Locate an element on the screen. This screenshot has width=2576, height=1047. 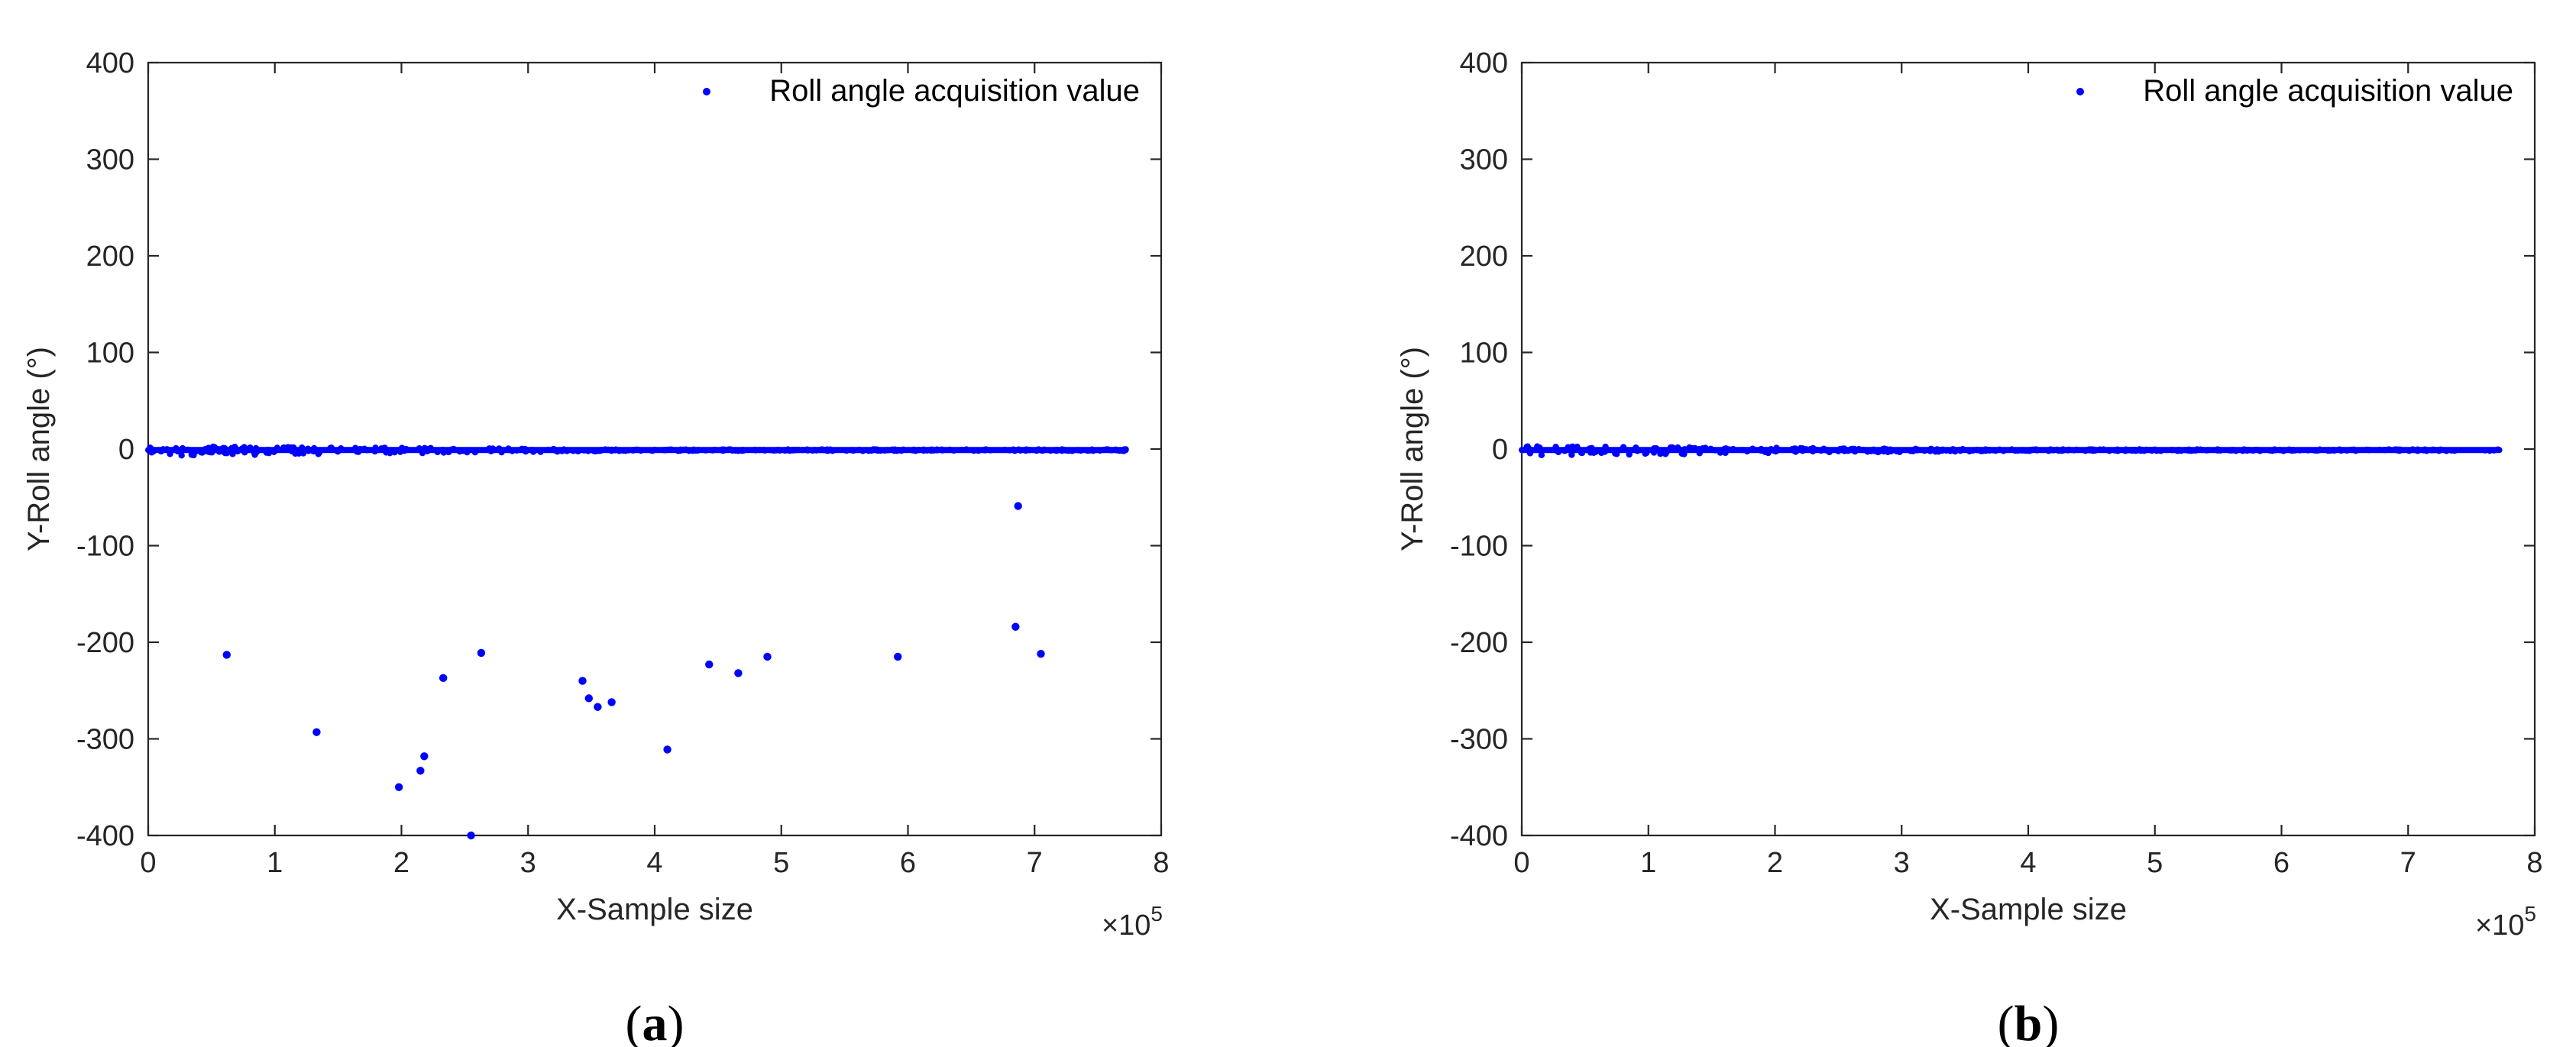
panel-label-letter: a is located at coordinates (655, 1021).